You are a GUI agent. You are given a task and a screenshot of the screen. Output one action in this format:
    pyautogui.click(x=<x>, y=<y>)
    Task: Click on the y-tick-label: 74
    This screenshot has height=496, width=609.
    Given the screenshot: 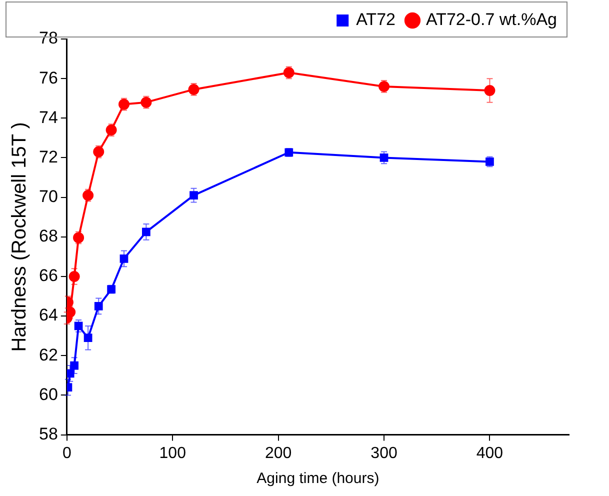 What is the action you would take?
    pyautogui.click(x=48, y=117)
    